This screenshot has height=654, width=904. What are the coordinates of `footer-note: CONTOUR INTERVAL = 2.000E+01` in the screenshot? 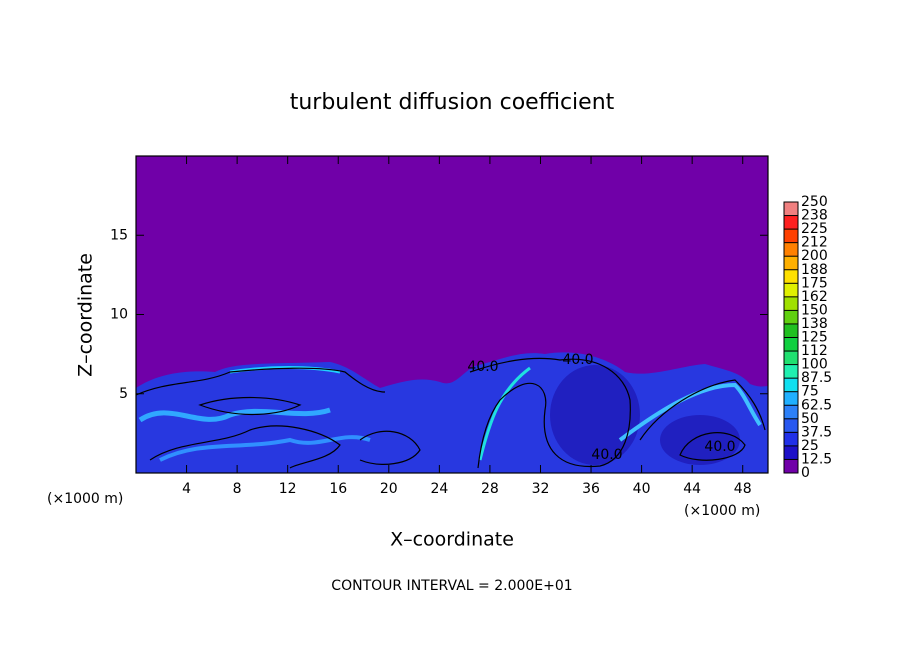 It's located at (451, 586).